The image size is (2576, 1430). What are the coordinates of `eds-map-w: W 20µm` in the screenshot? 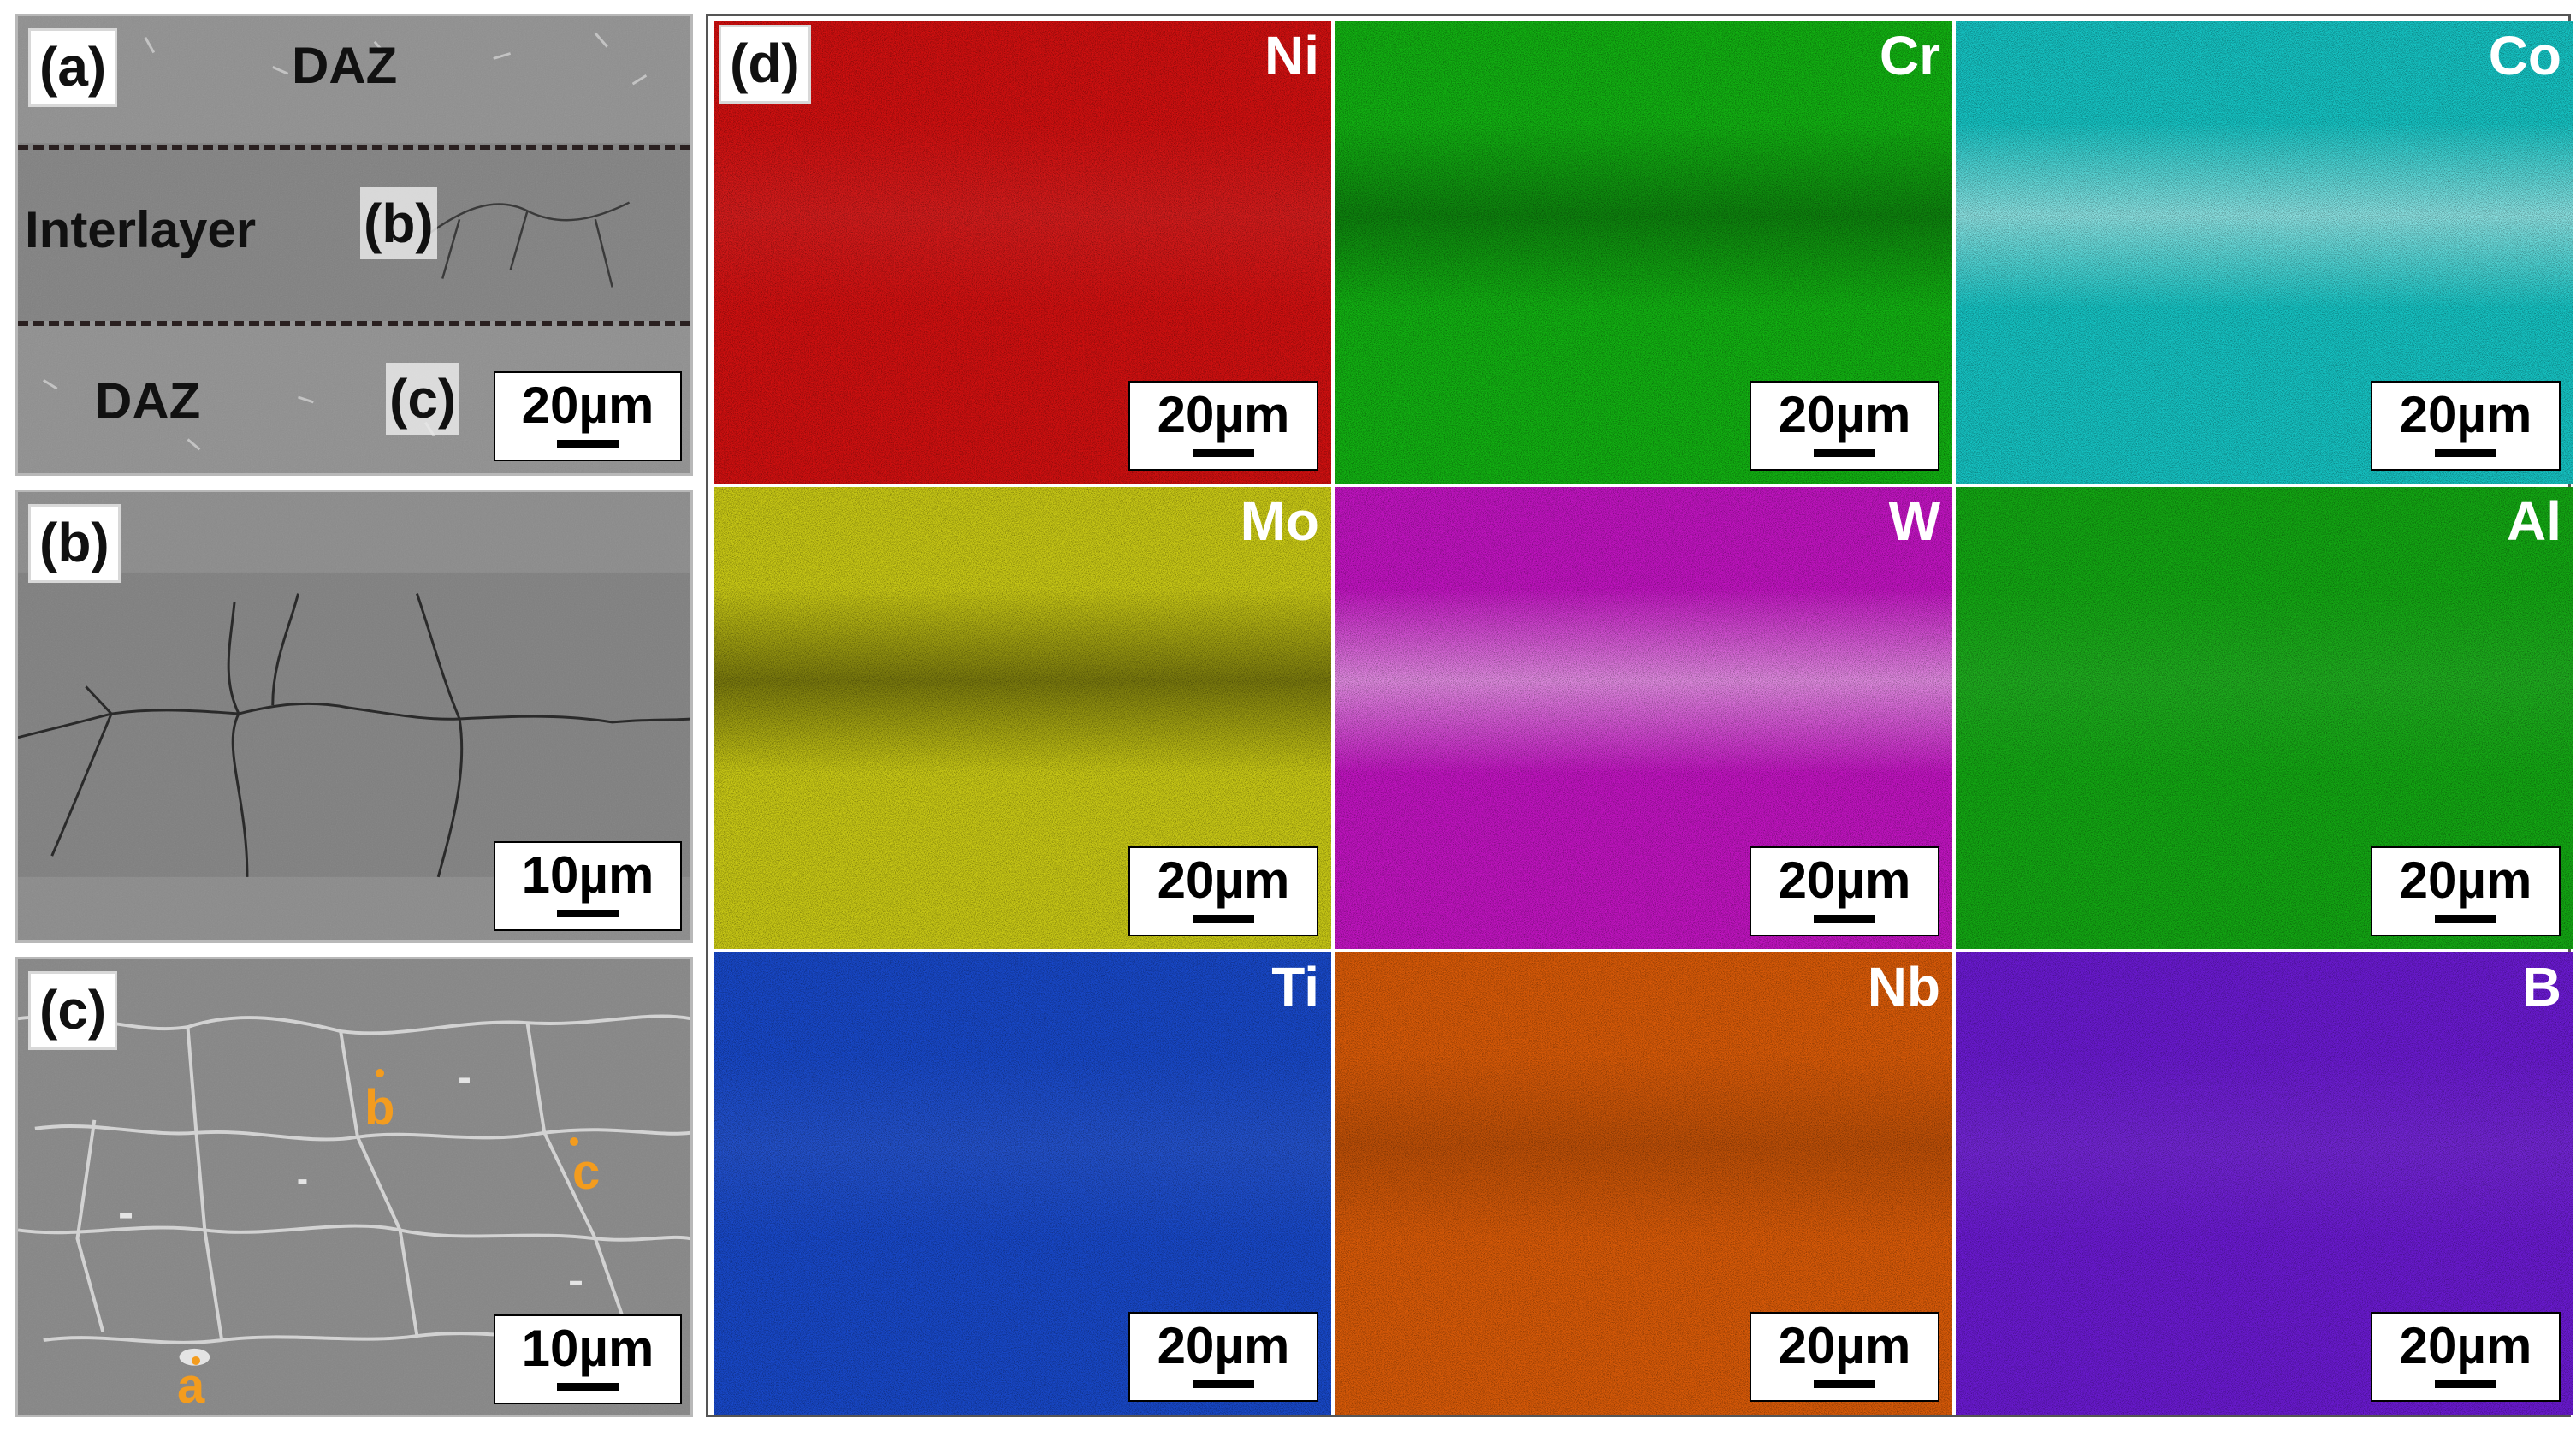 It's located at (1643, 718).